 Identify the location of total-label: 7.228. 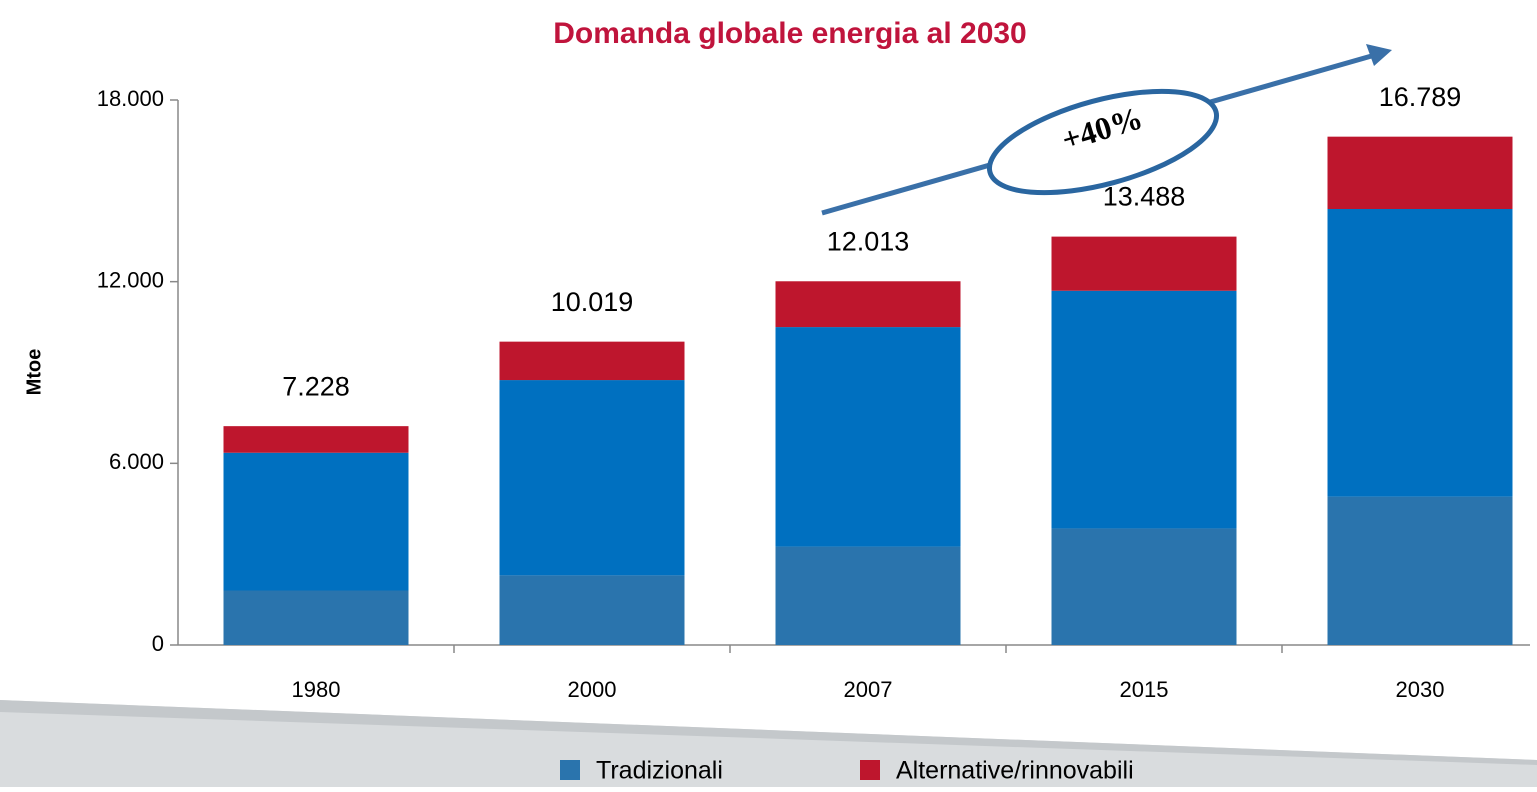
(316, 386).